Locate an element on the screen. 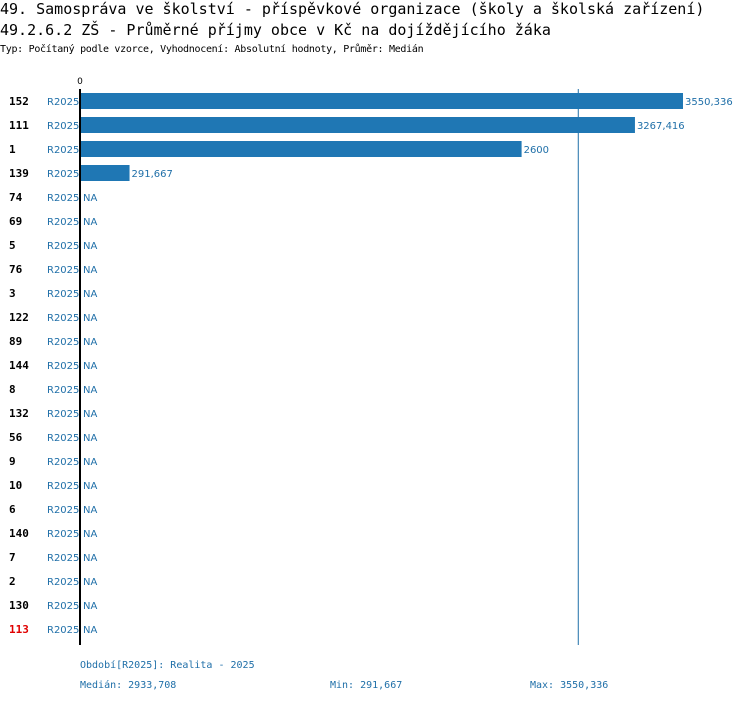 The image size is (750, 704). category-label: 140 is located at coordinates (19, 533).